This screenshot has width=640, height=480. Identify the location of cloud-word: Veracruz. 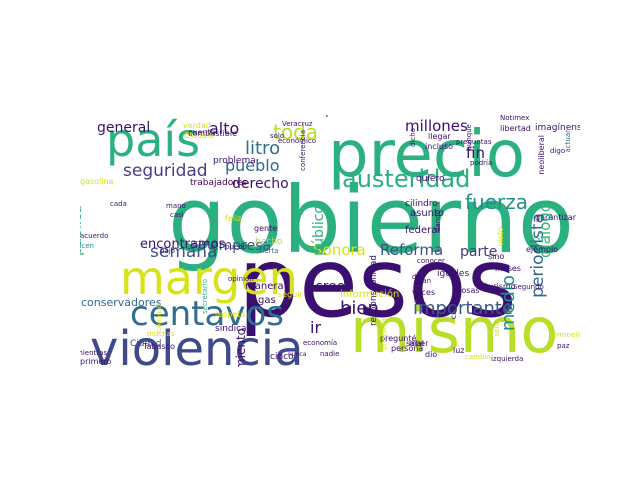
(297, 124).